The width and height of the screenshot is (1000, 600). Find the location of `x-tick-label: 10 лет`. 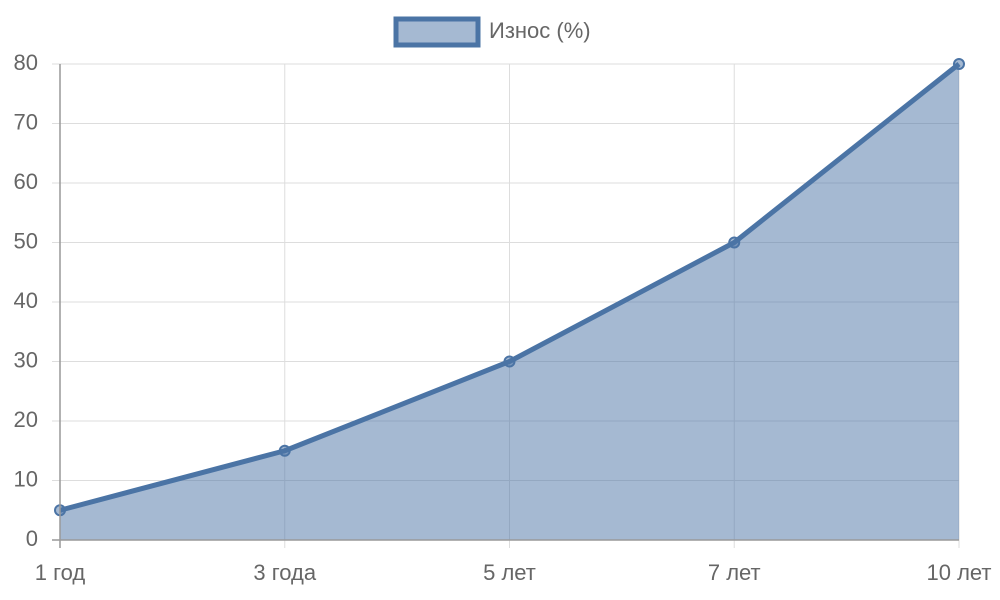

x-tick-label: 10 лет is located at coordinates (958, 572).